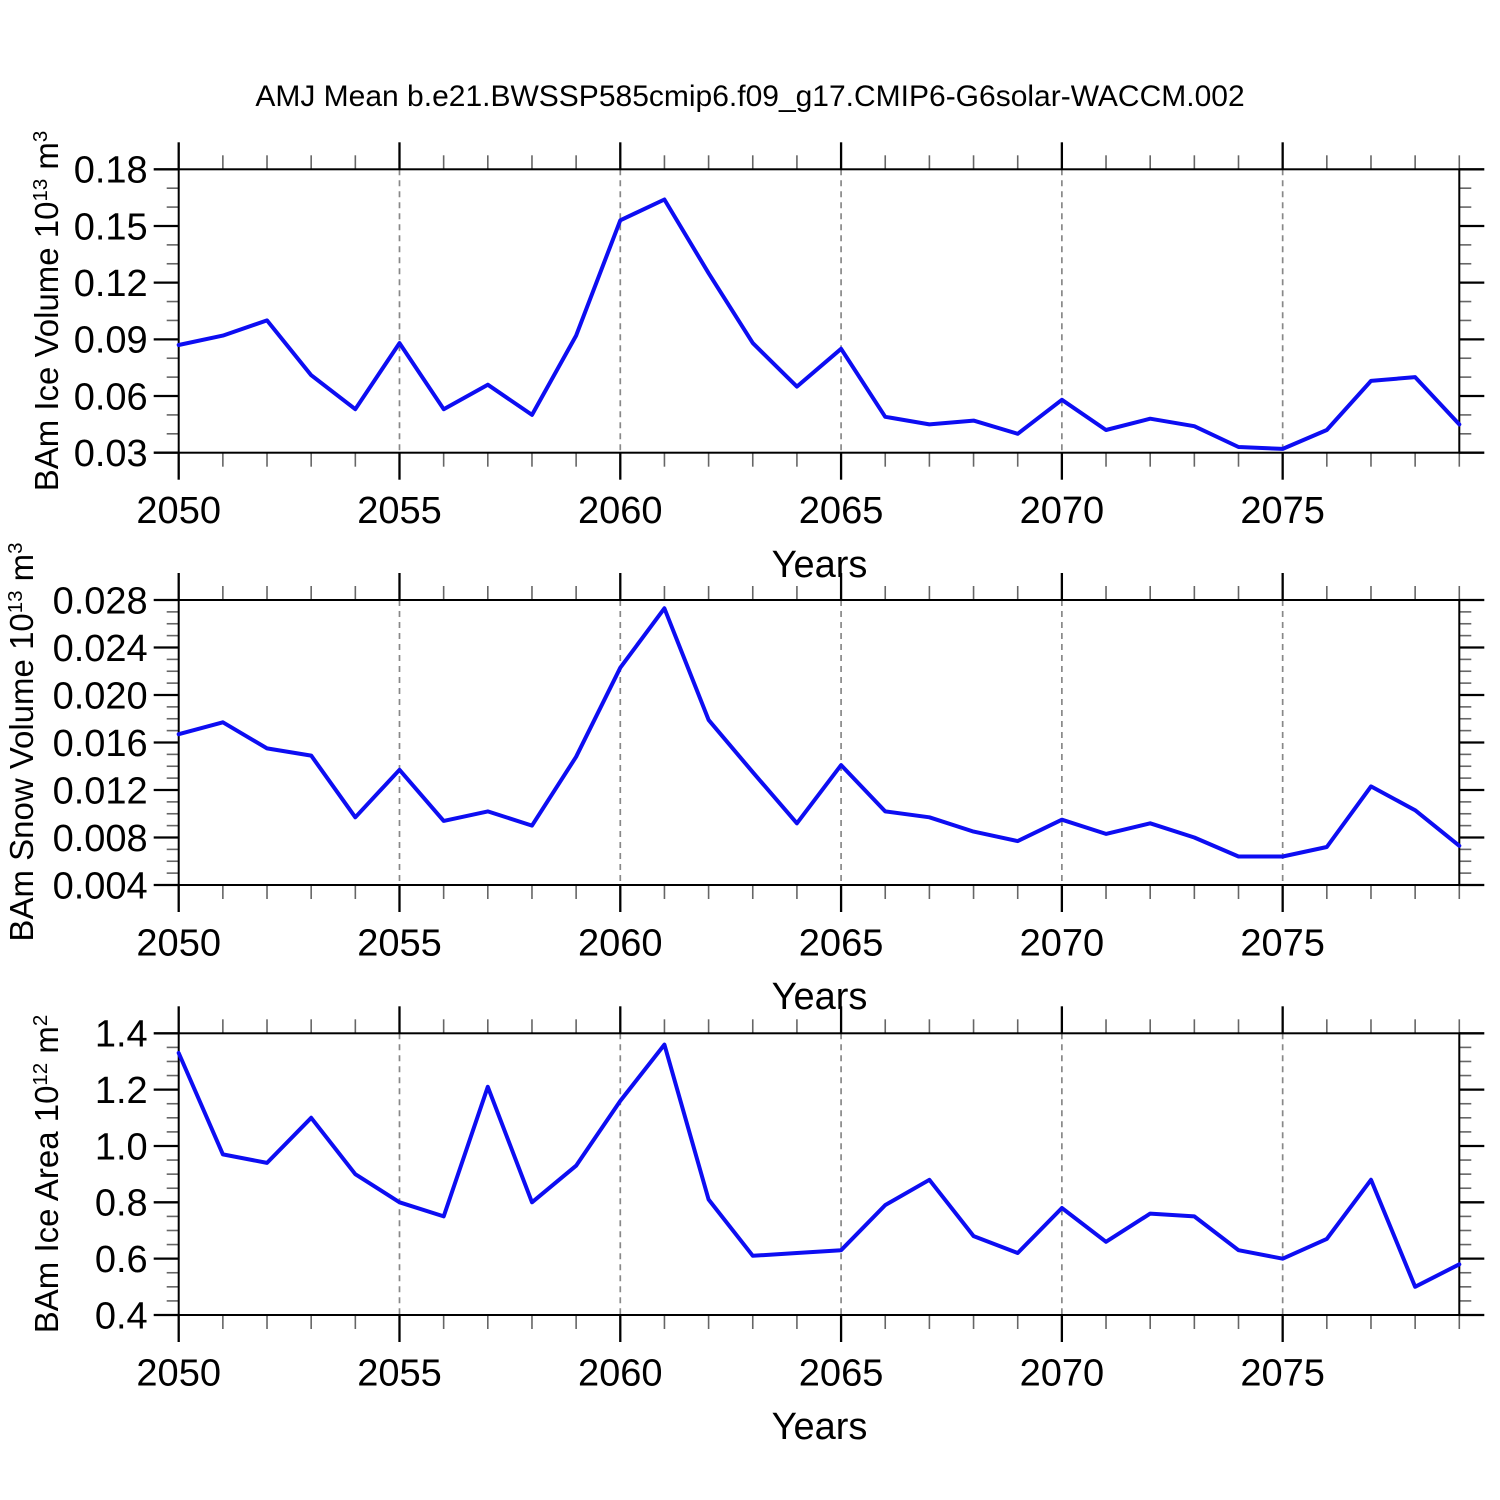 This screenshot has height=1500, width=1500. I want to click on y-tick-label: 1.2, so click(121, 1091).